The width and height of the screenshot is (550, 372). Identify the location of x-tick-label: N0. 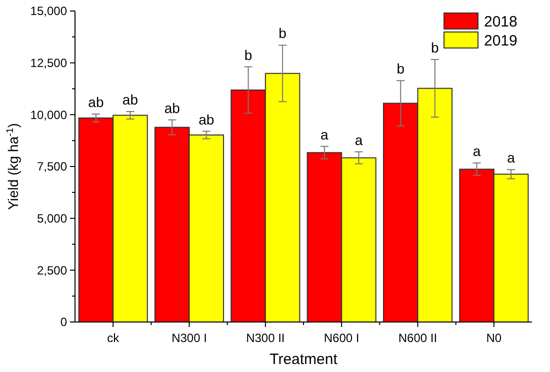
(494, 338).